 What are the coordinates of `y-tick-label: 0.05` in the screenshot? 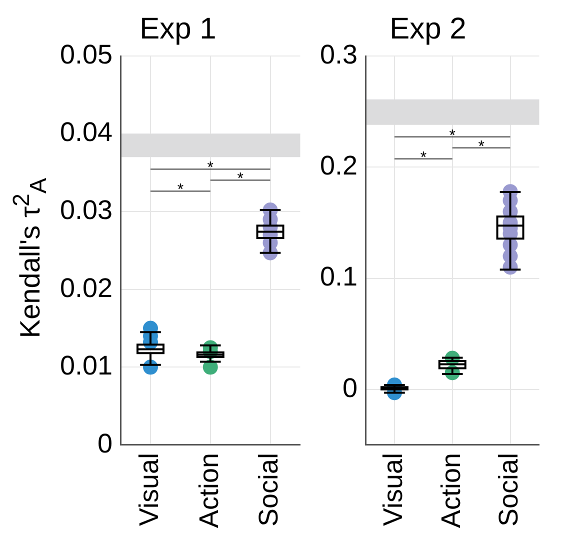 It's located at (86, 54).